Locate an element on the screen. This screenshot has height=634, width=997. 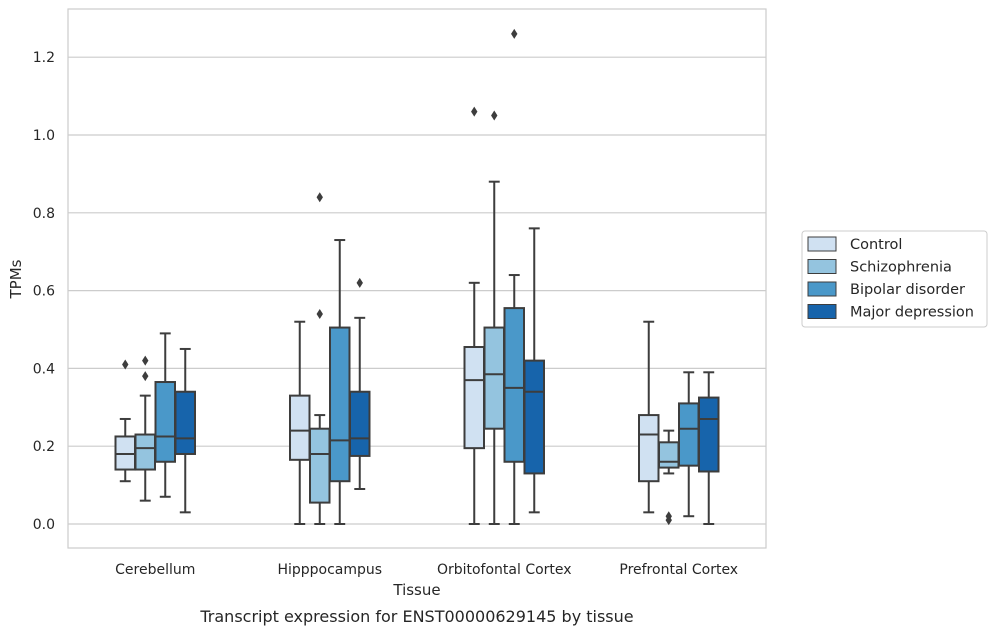
y-tick-label: 0.2 is located at coordinates (44, 447).